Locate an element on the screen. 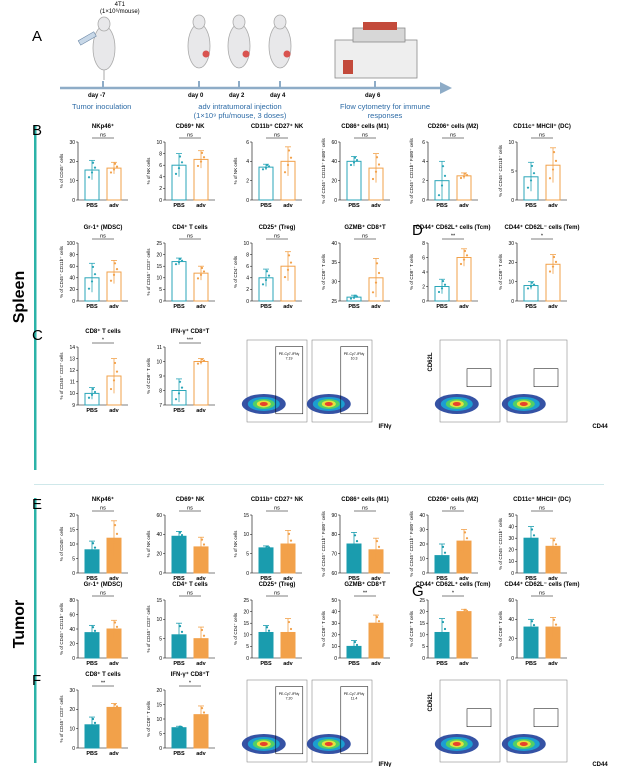 The width and height of the screenshot is (617, 767). timeline-day4: day 4 is located at coordinates (278, 96).